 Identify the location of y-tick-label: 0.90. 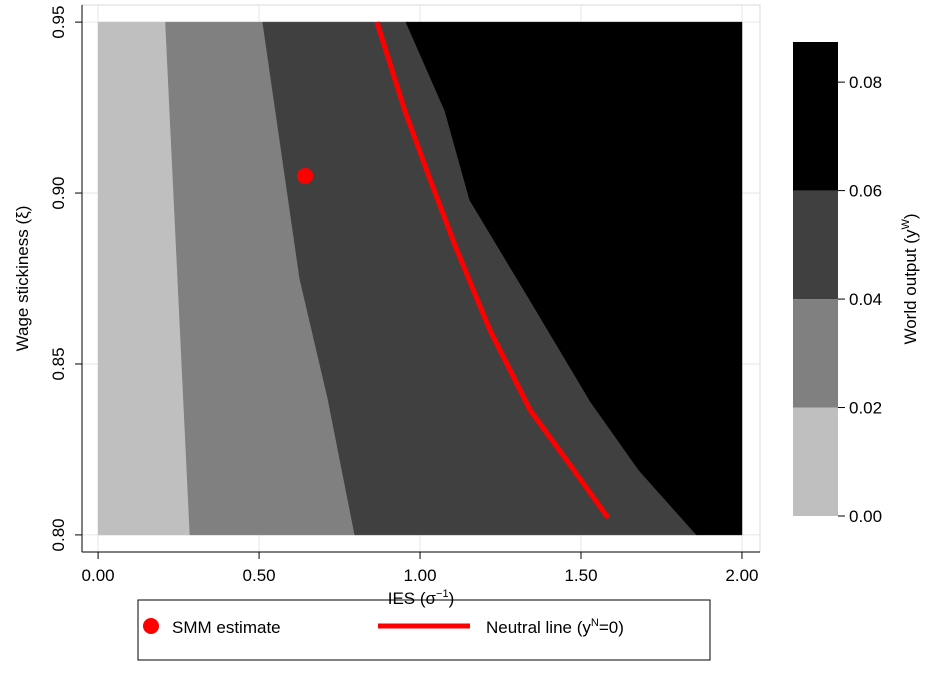
(58, 192).